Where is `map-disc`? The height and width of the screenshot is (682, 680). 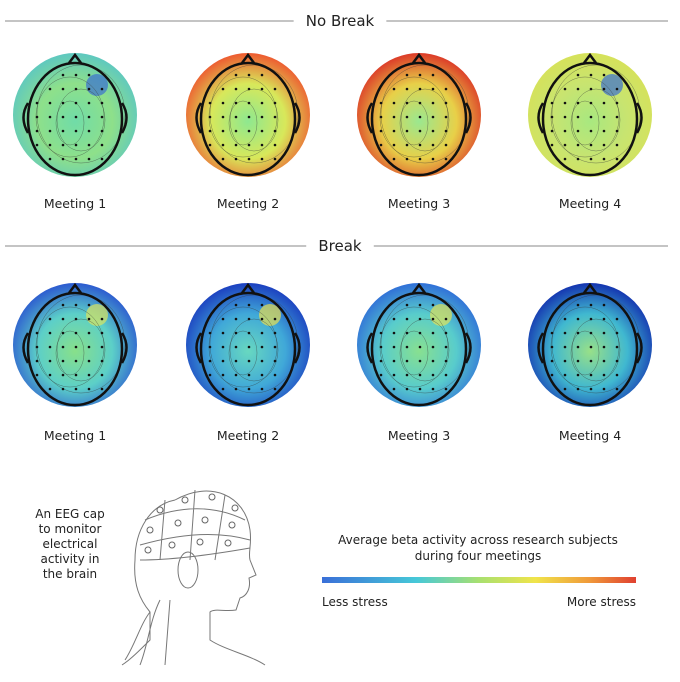
map-disc is located at coordinates (419, 115).